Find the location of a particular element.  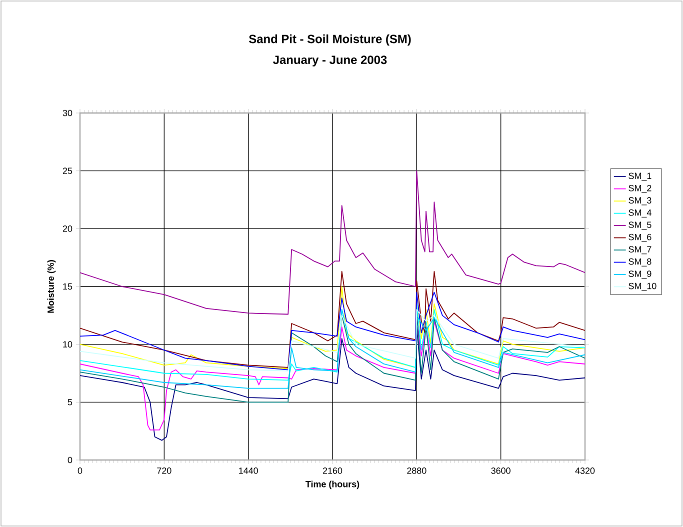

legend-label: SM_2 is located at coordinates (640, 188).